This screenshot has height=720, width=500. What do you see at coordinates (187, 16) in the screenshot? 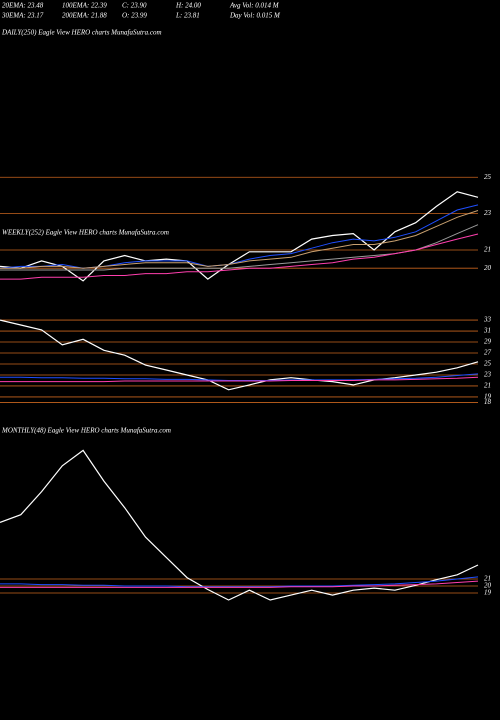
I see `header-stat: L: 23.81` at bounding box center [187, 16].